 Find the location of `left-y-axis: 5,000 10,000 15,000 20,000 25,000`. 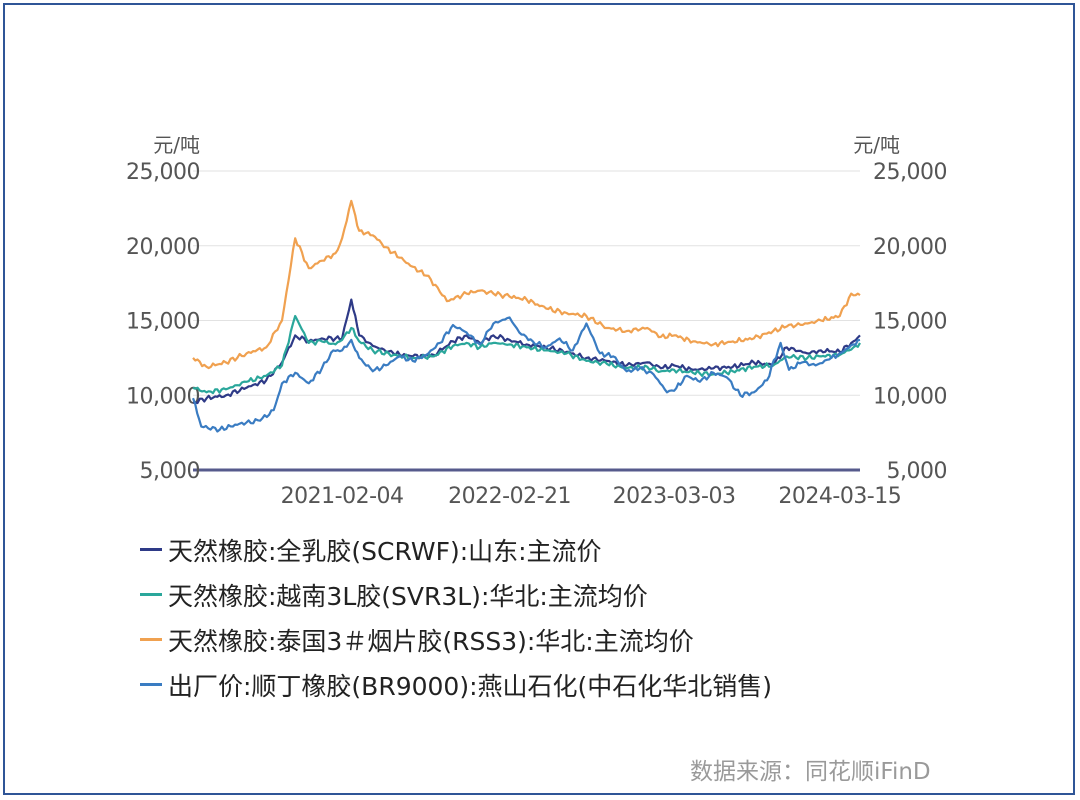

left-y-axis: 5,000 10,000 15,000 20,000 25,000 is located at coordinates (163, 322).